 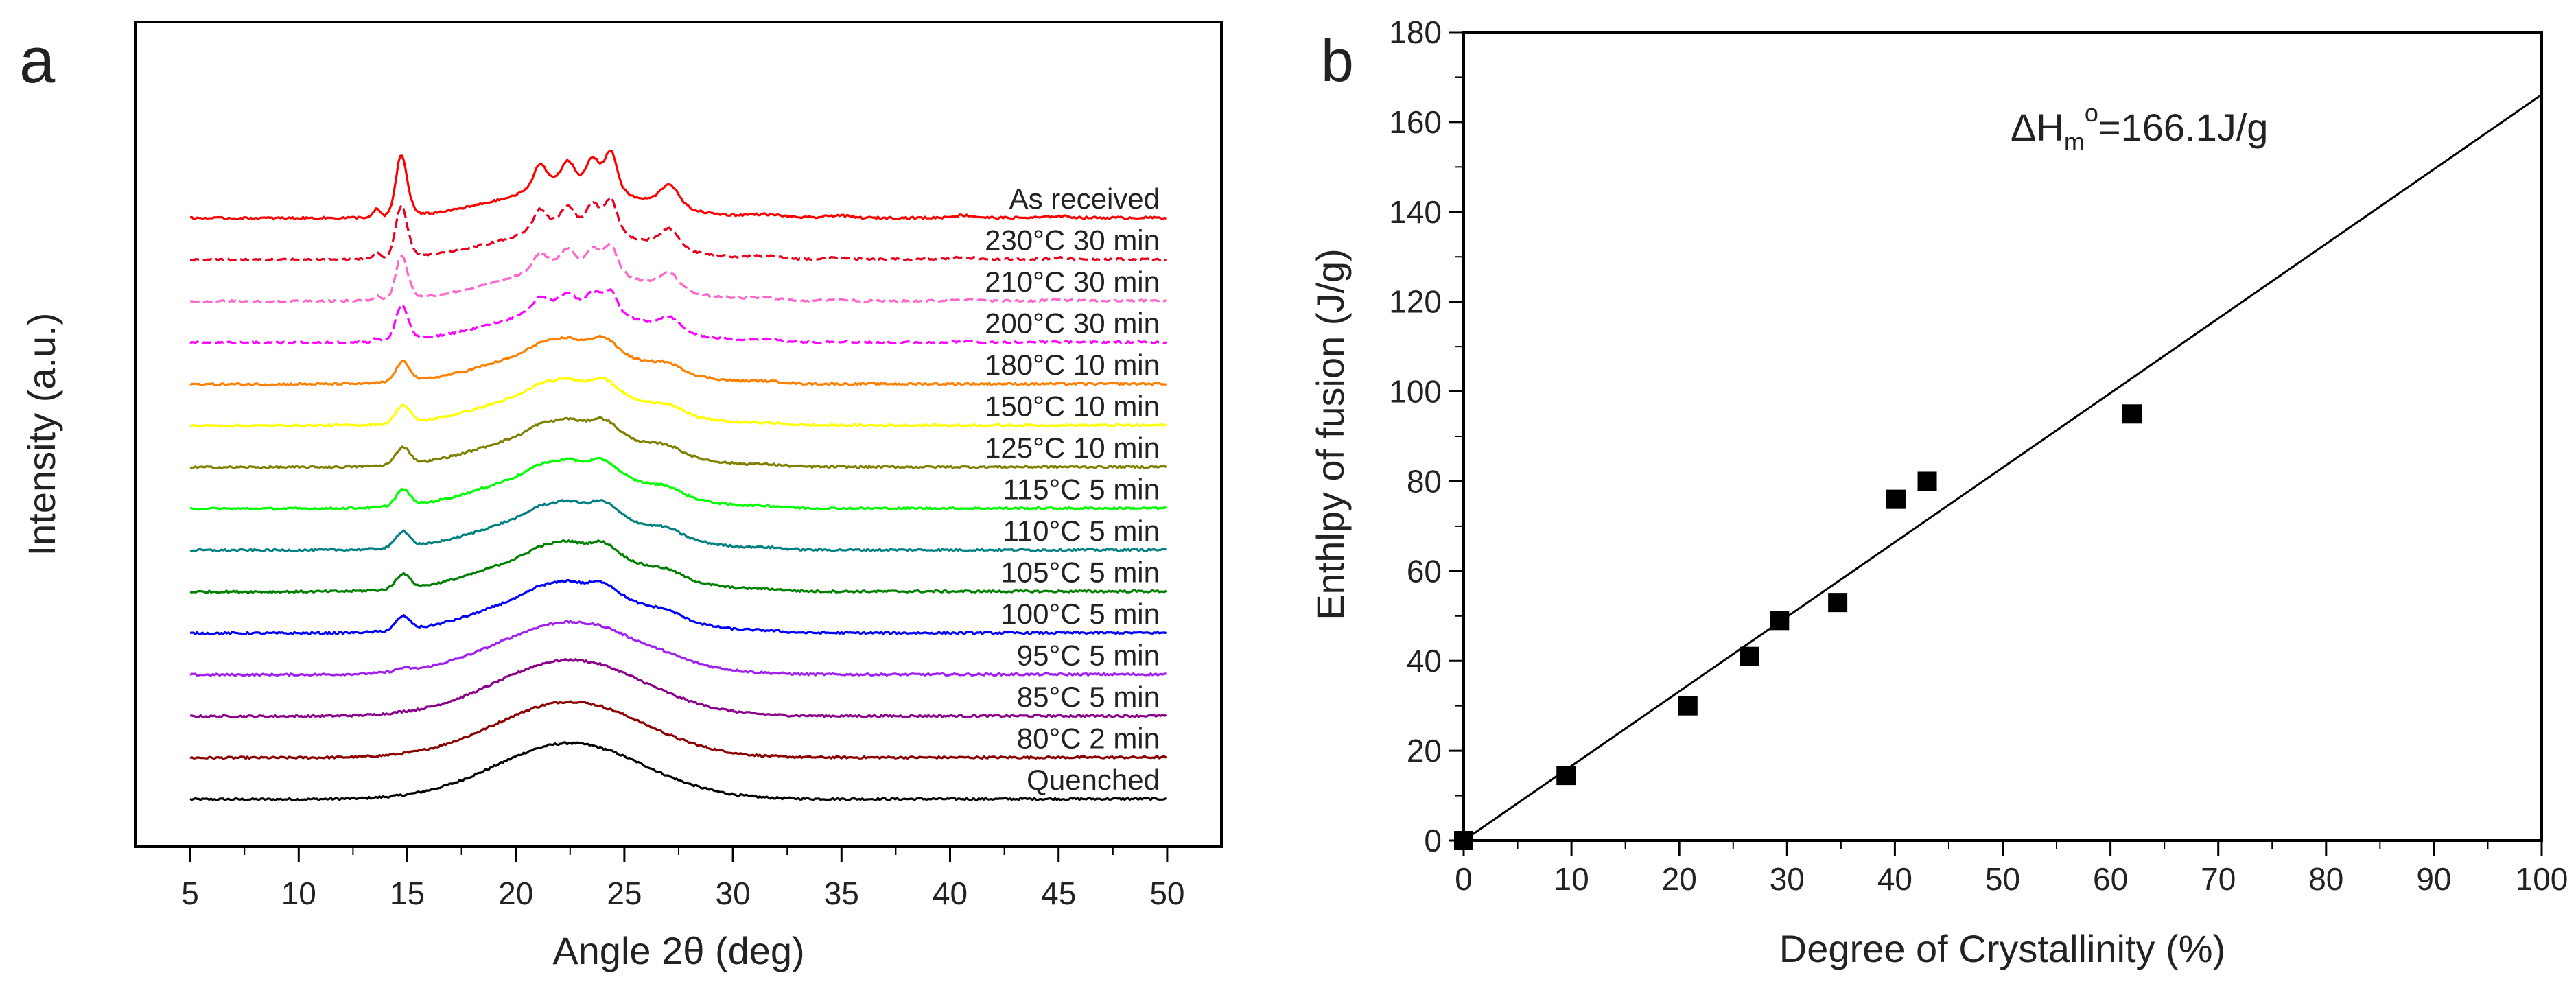 What do you see at coordinates (678, 483) in the screenshot?
I see `trace-115-c-5-min` at bounding box center [678, 483].